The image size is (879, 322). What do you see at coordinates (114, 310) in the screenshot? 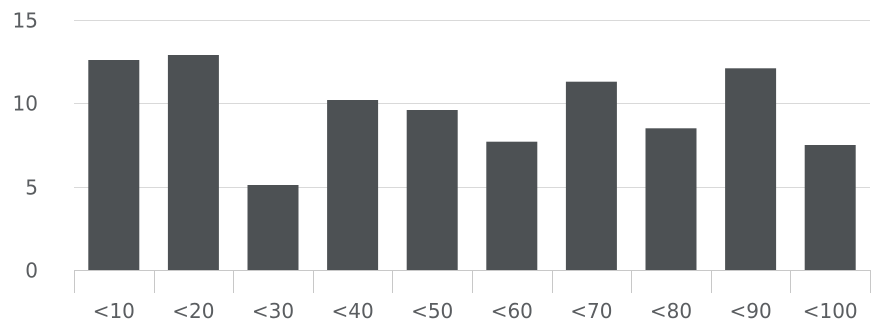
I see `x-tick-label: <10` at bounding box center [114, 310].